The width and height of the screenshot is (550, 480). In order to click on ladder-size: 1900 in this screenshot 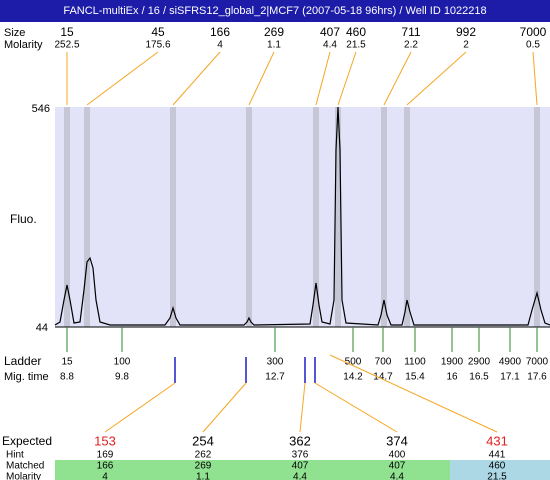, I will do `click(452, 362)`.